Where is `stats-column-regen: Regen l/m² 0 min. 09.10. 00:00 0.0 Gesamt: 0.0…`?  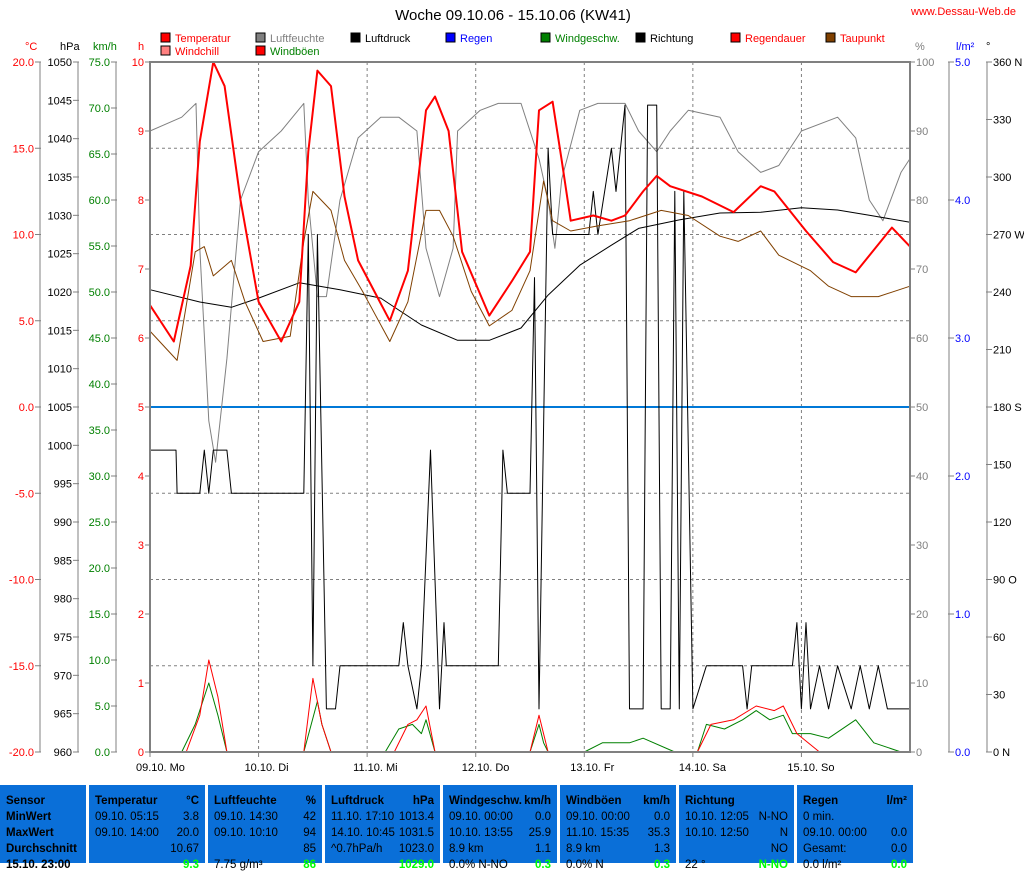
stats-column-regen: Regen l/m² 0 min. 09.10. 00:00 0.0 Gesamt: 0.0… is located at coordinates (855, 828).